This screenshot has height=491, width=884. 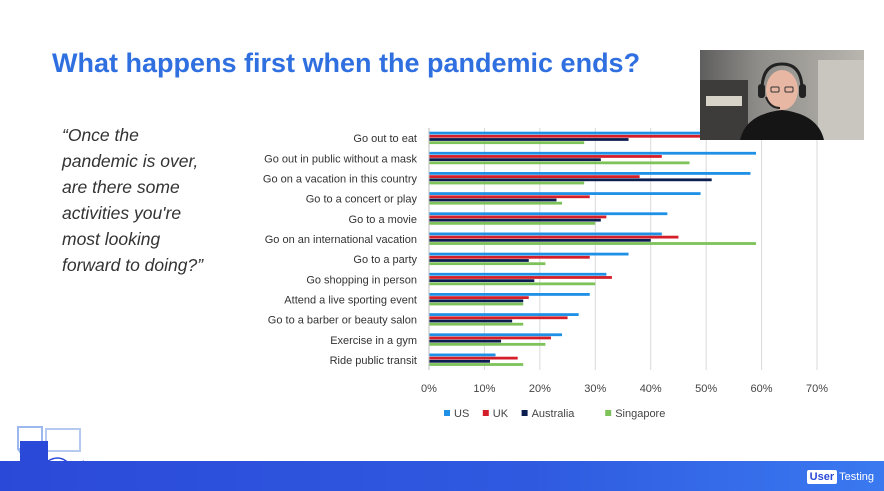 What do you see at coordinates (51, 445) in the screenshot?
I see `speech-bubble-icon` at bounding box center [51, 445].